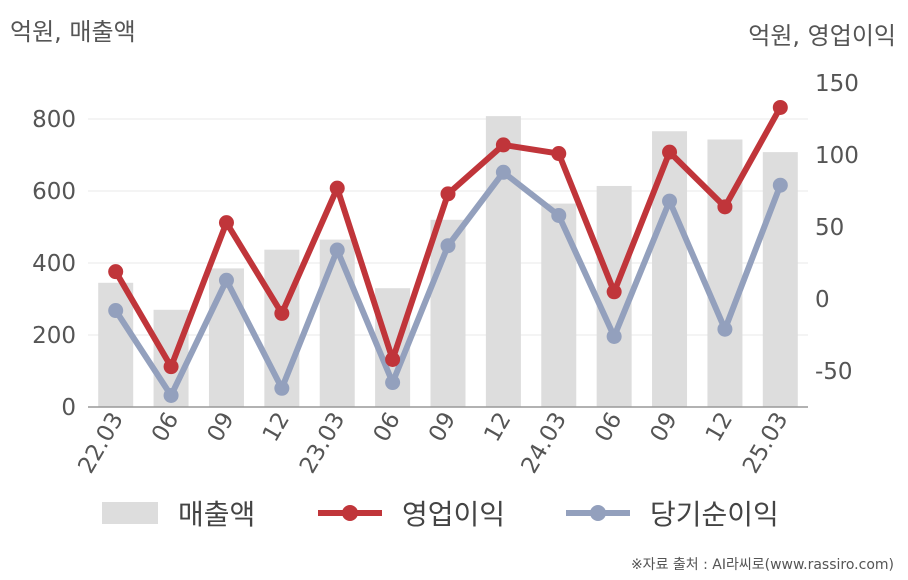 The height and width of the screenshot is (580, 908). What do you see at coordinates (100, 443) in the screenshot?
I see `x-tick-label: 22.03` at bounding box center [100, 443].